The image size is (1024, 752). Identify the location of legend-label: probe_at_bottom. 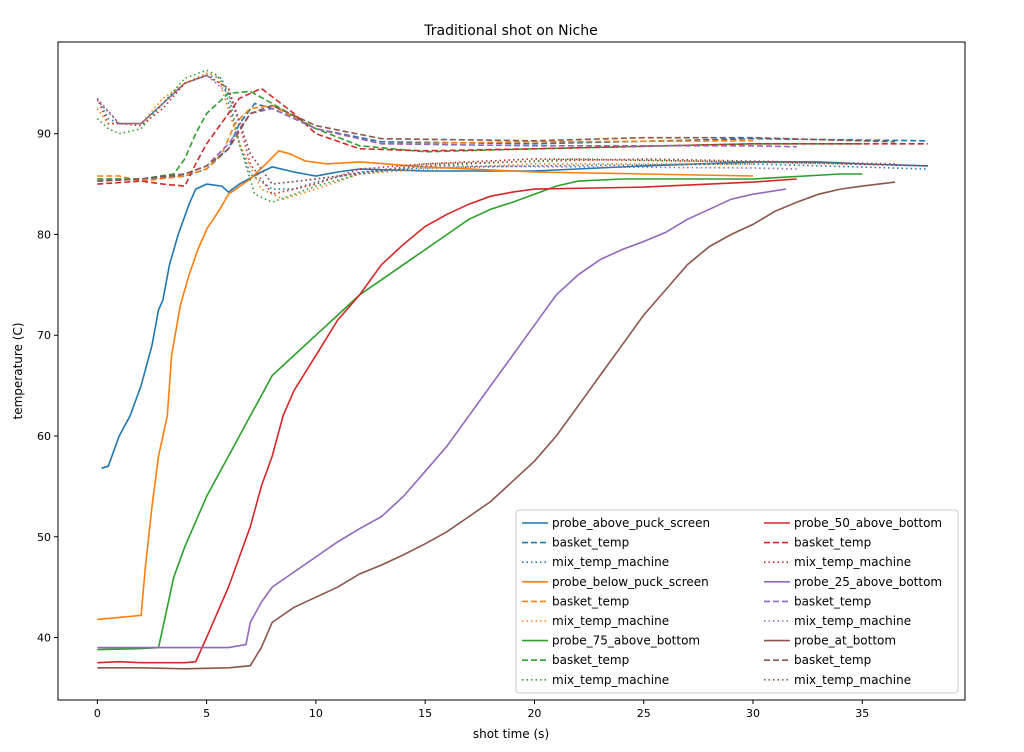
(845, 641).